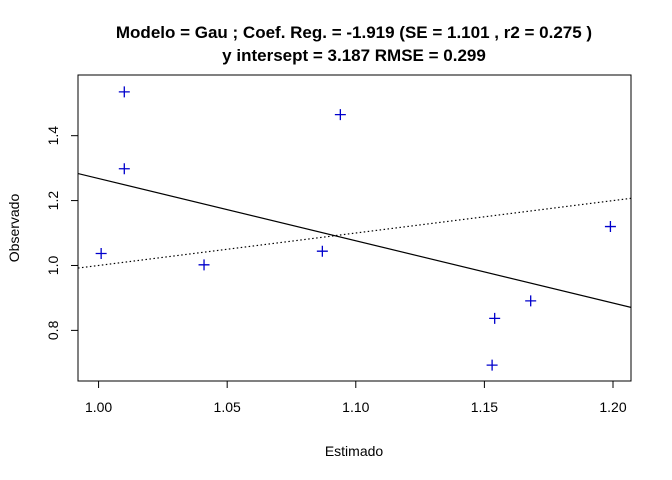 The height and width of the screenshot is (480, 672). What do you see at coordinates (354, 451) in the screenshot?
I see `x-axis-label: Estimado` at bounding box center [354, 451].